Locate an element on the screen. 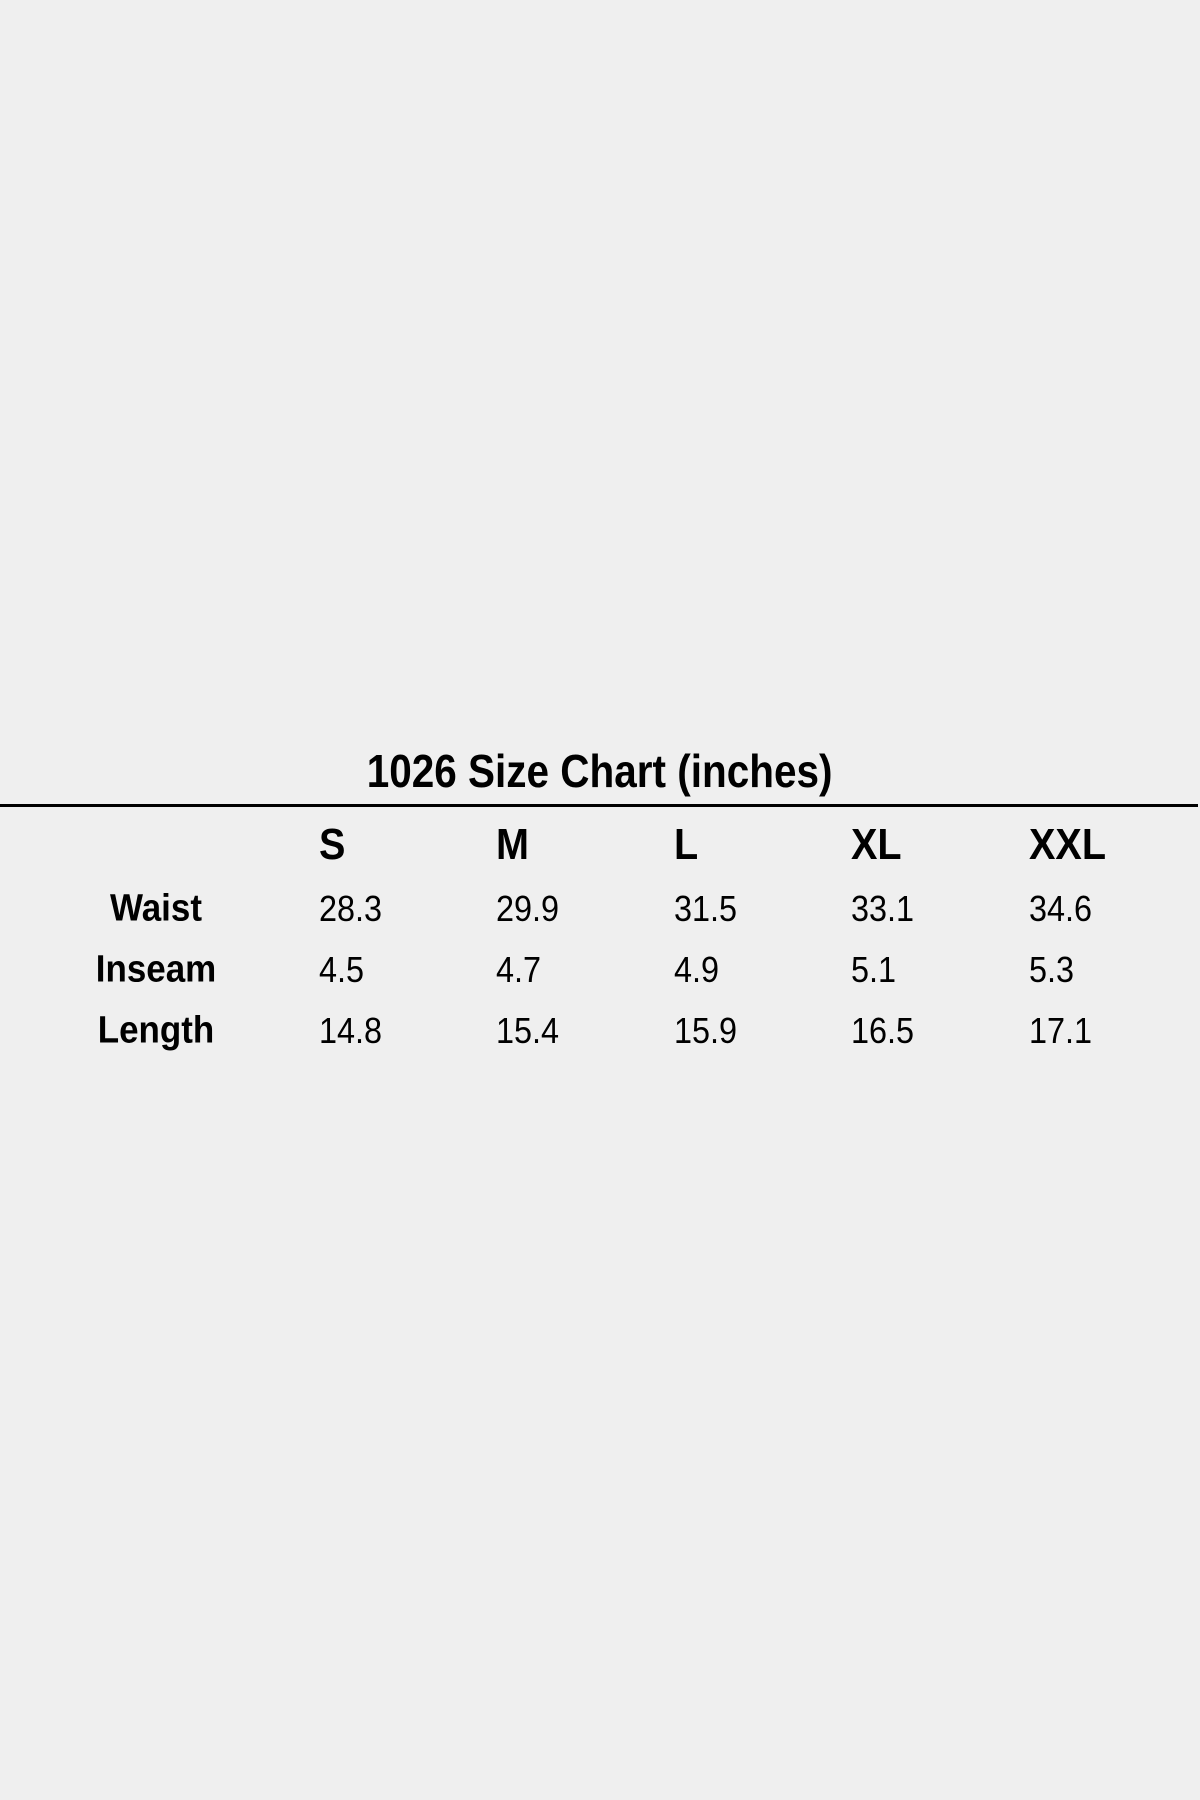 This screenshot has height=1800, width=1200. row-label-inseam: Inseam is located at coordinates (156, 969).